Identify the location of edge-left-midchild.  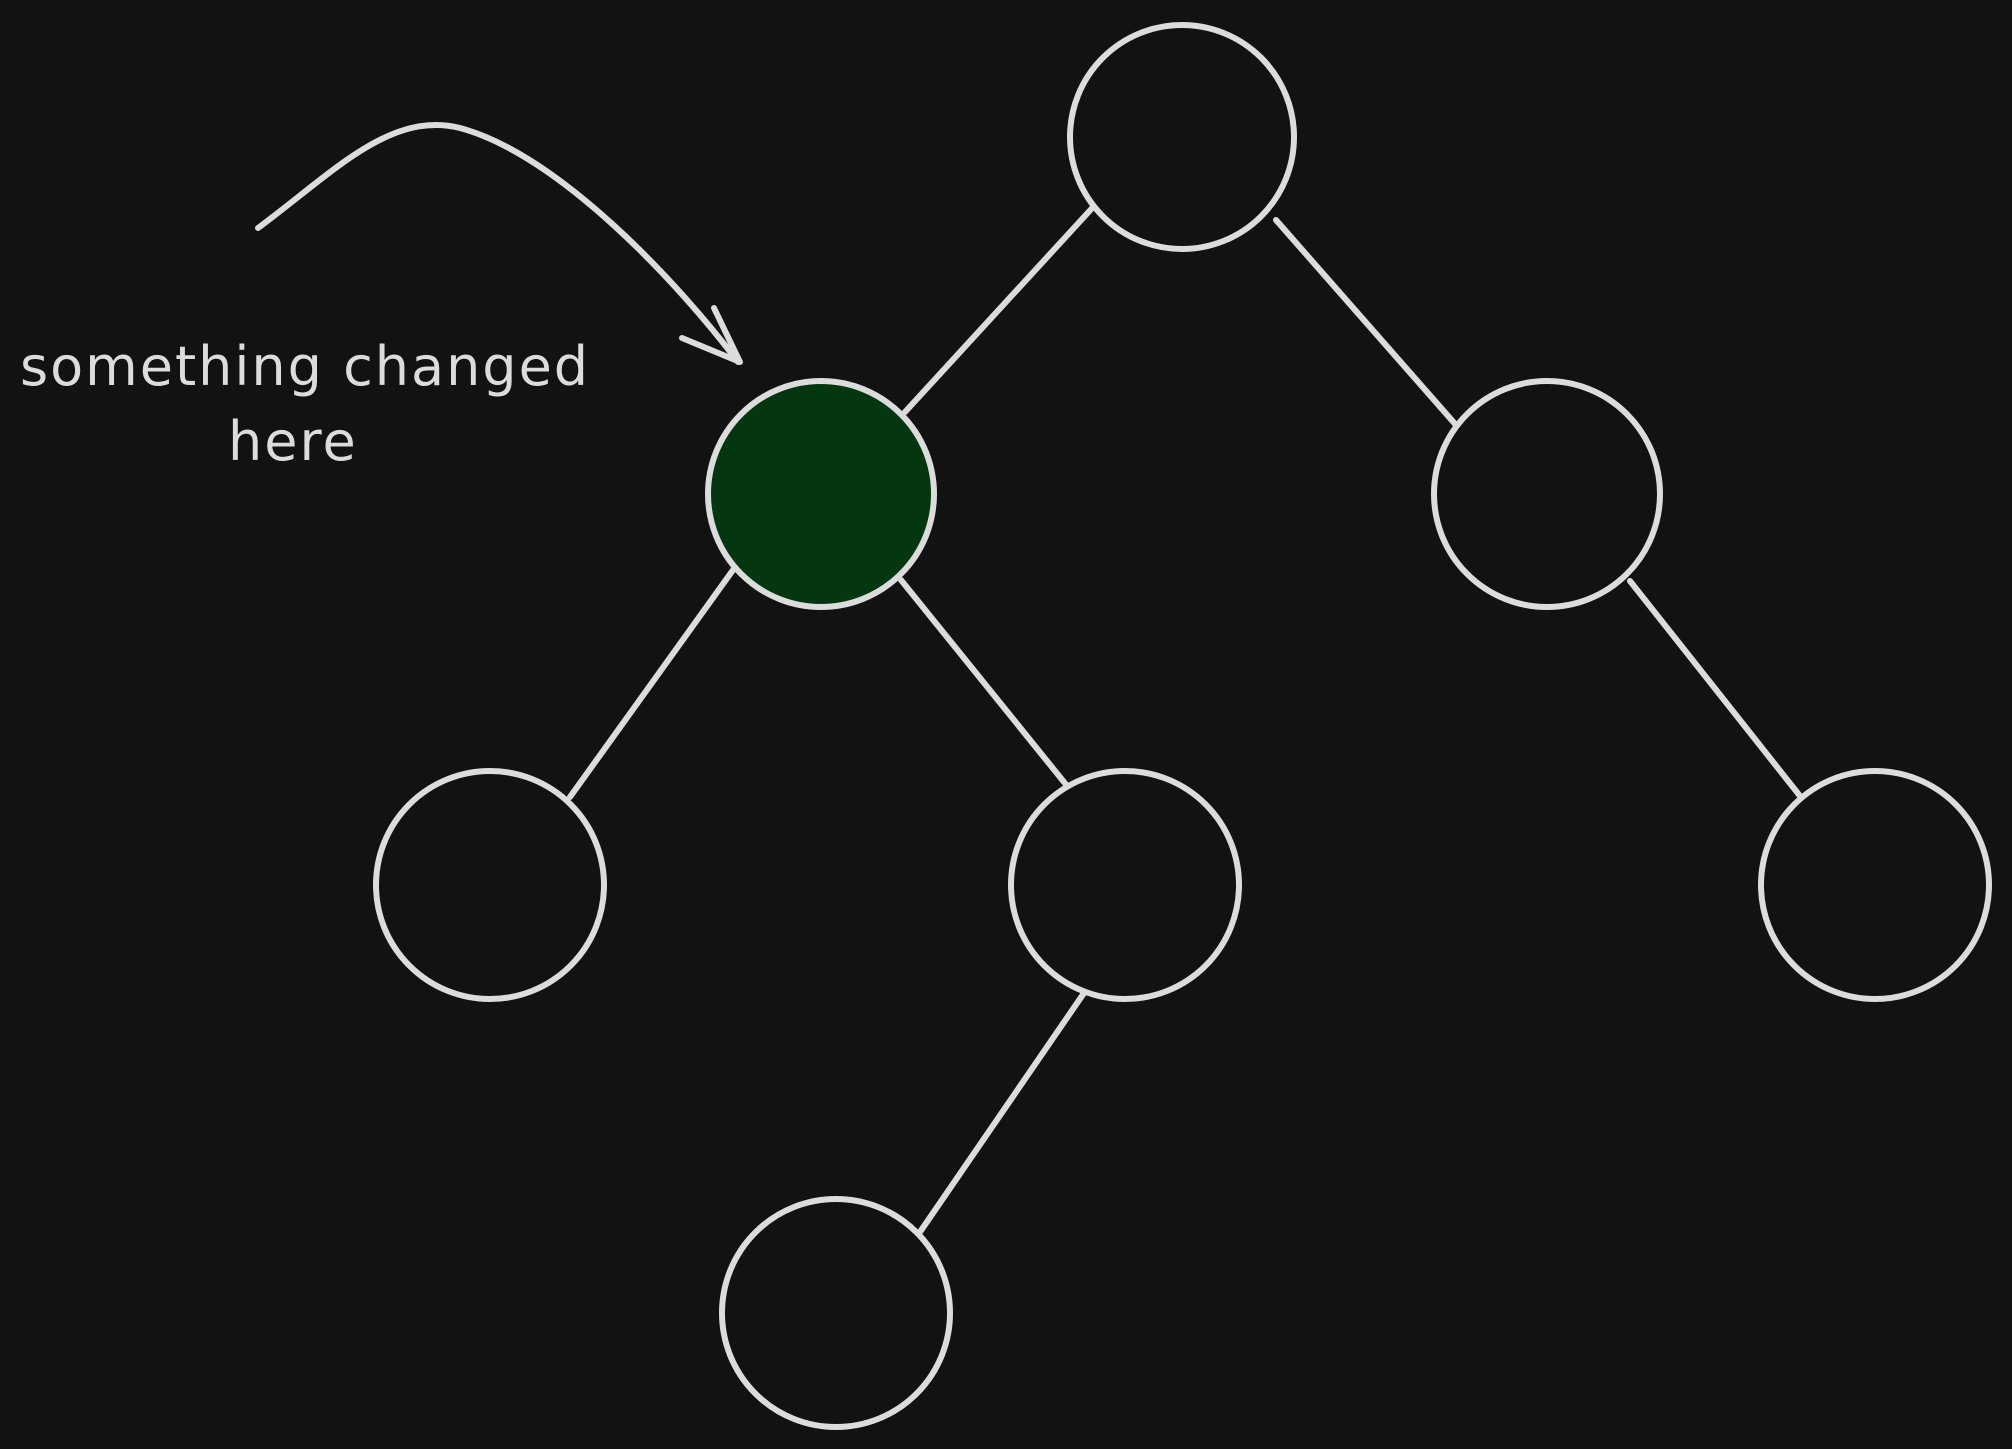
(984, 683).